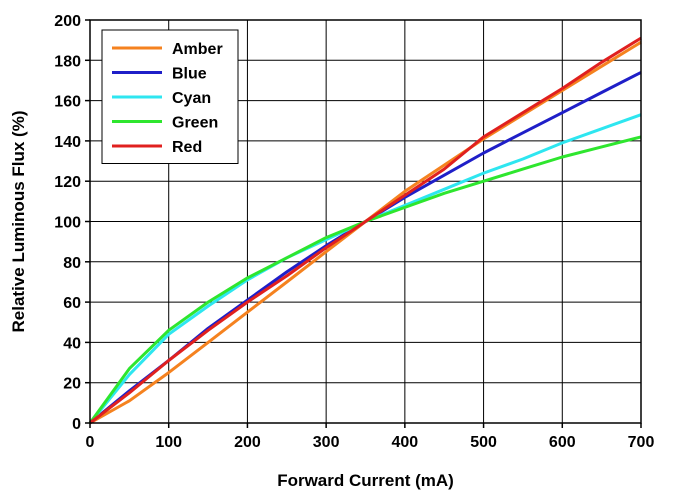  Describe the element at coordinates (72, 384) in the screenshot. I see `y-tick-label: 20` at that location.